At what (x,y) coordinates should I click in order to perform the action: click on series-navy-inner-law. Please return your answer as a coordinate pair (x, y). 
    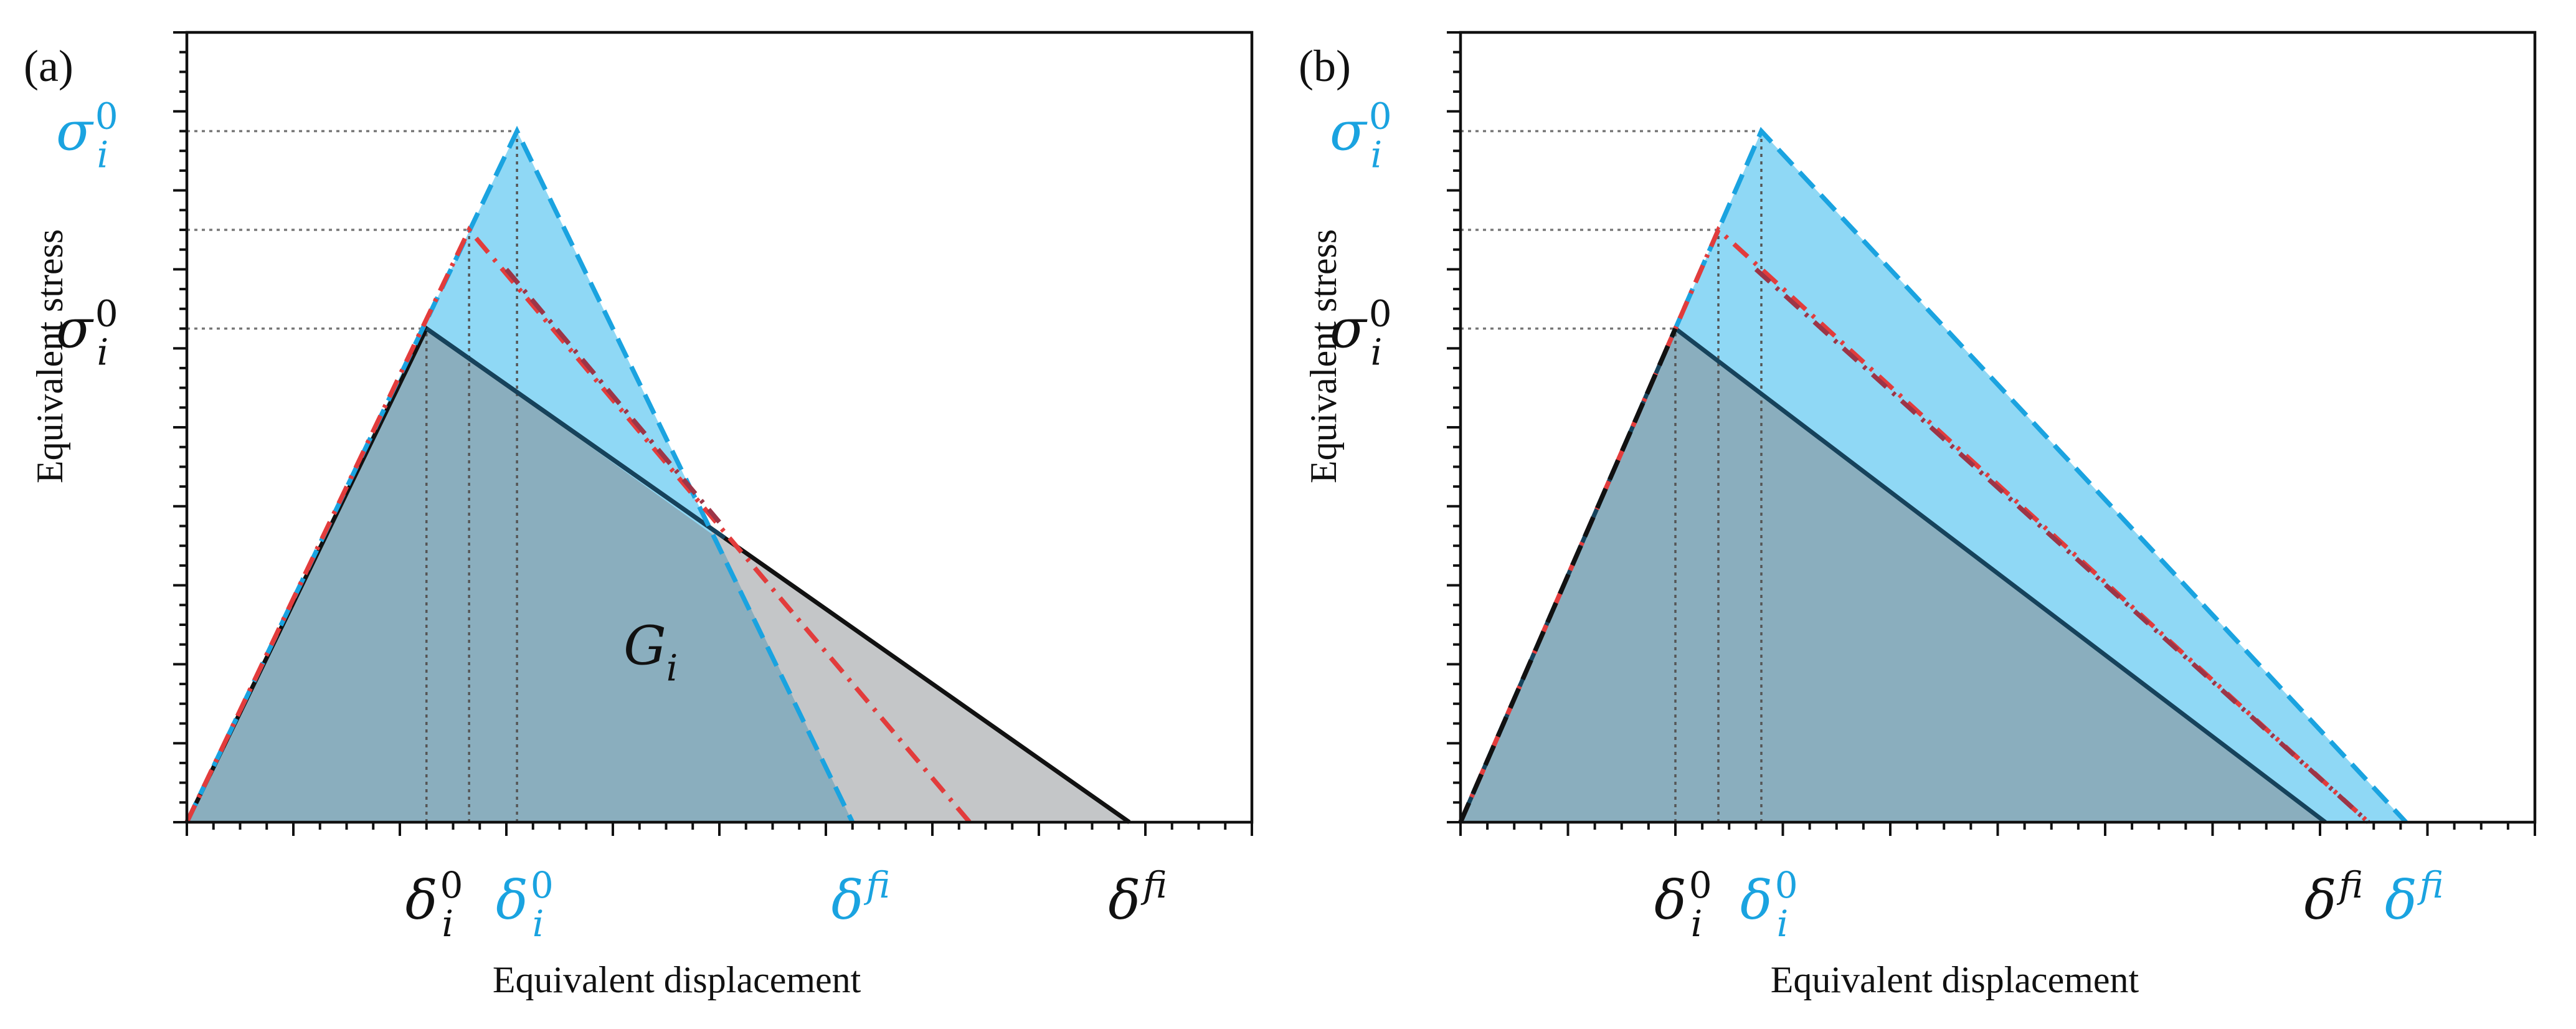
    Looking at the image, I should click on (575, 433).